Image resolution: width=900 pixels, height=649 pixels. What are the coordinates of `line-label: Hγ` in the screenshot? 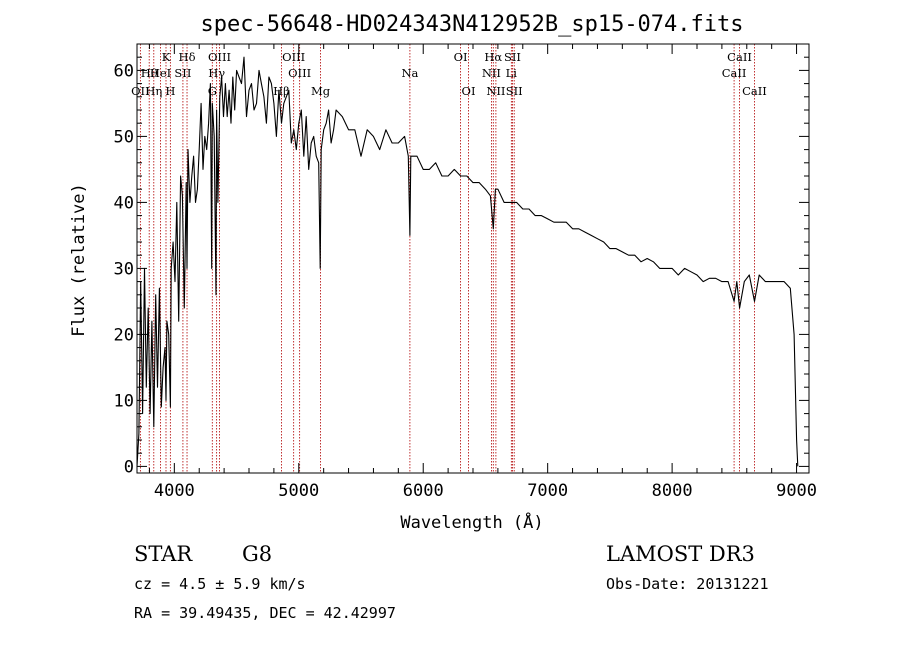 It's located at (216, 73).